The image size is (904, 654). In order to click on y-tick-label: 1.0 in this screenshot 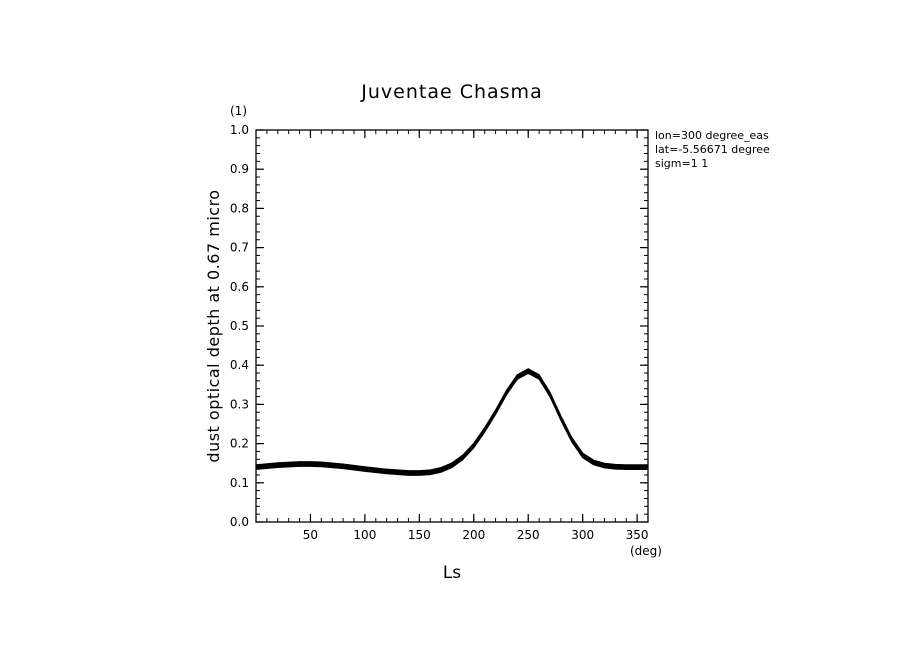, I will do `click(239, 130)`.